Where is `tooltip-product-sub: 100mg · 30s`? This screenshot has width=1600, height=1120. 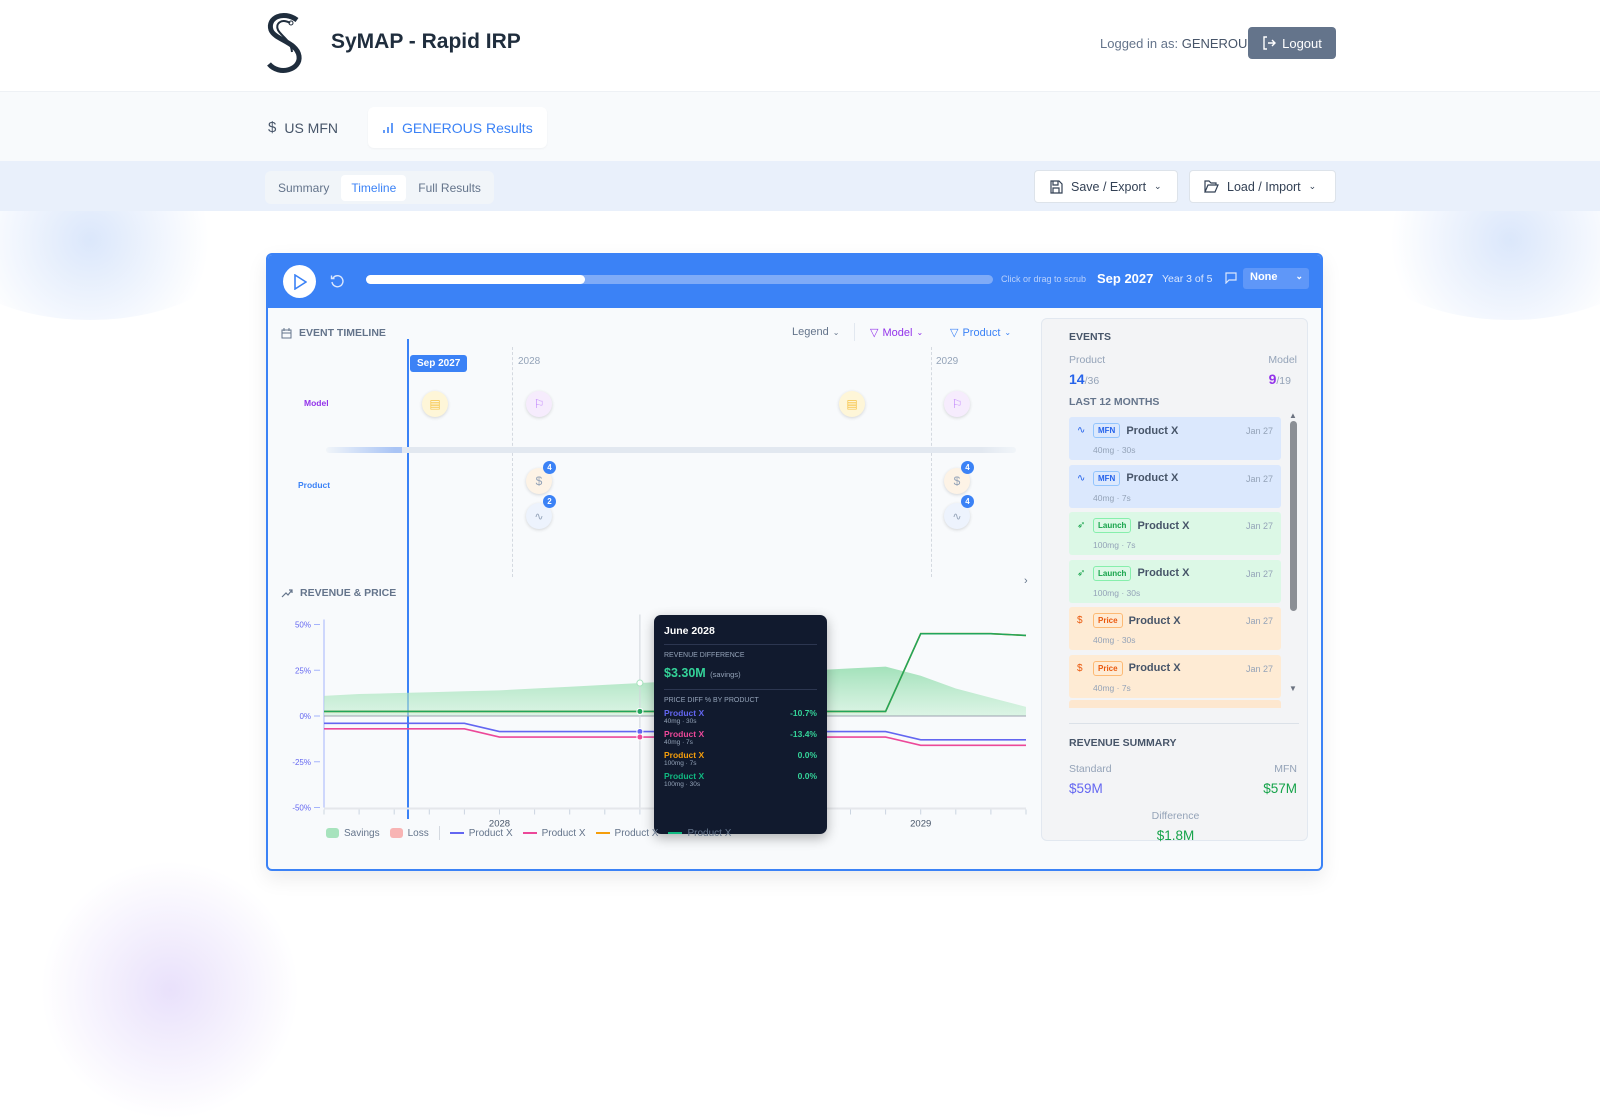
tooltip-product-sub: 100mg · 30s is located at coordinates (682, 784).